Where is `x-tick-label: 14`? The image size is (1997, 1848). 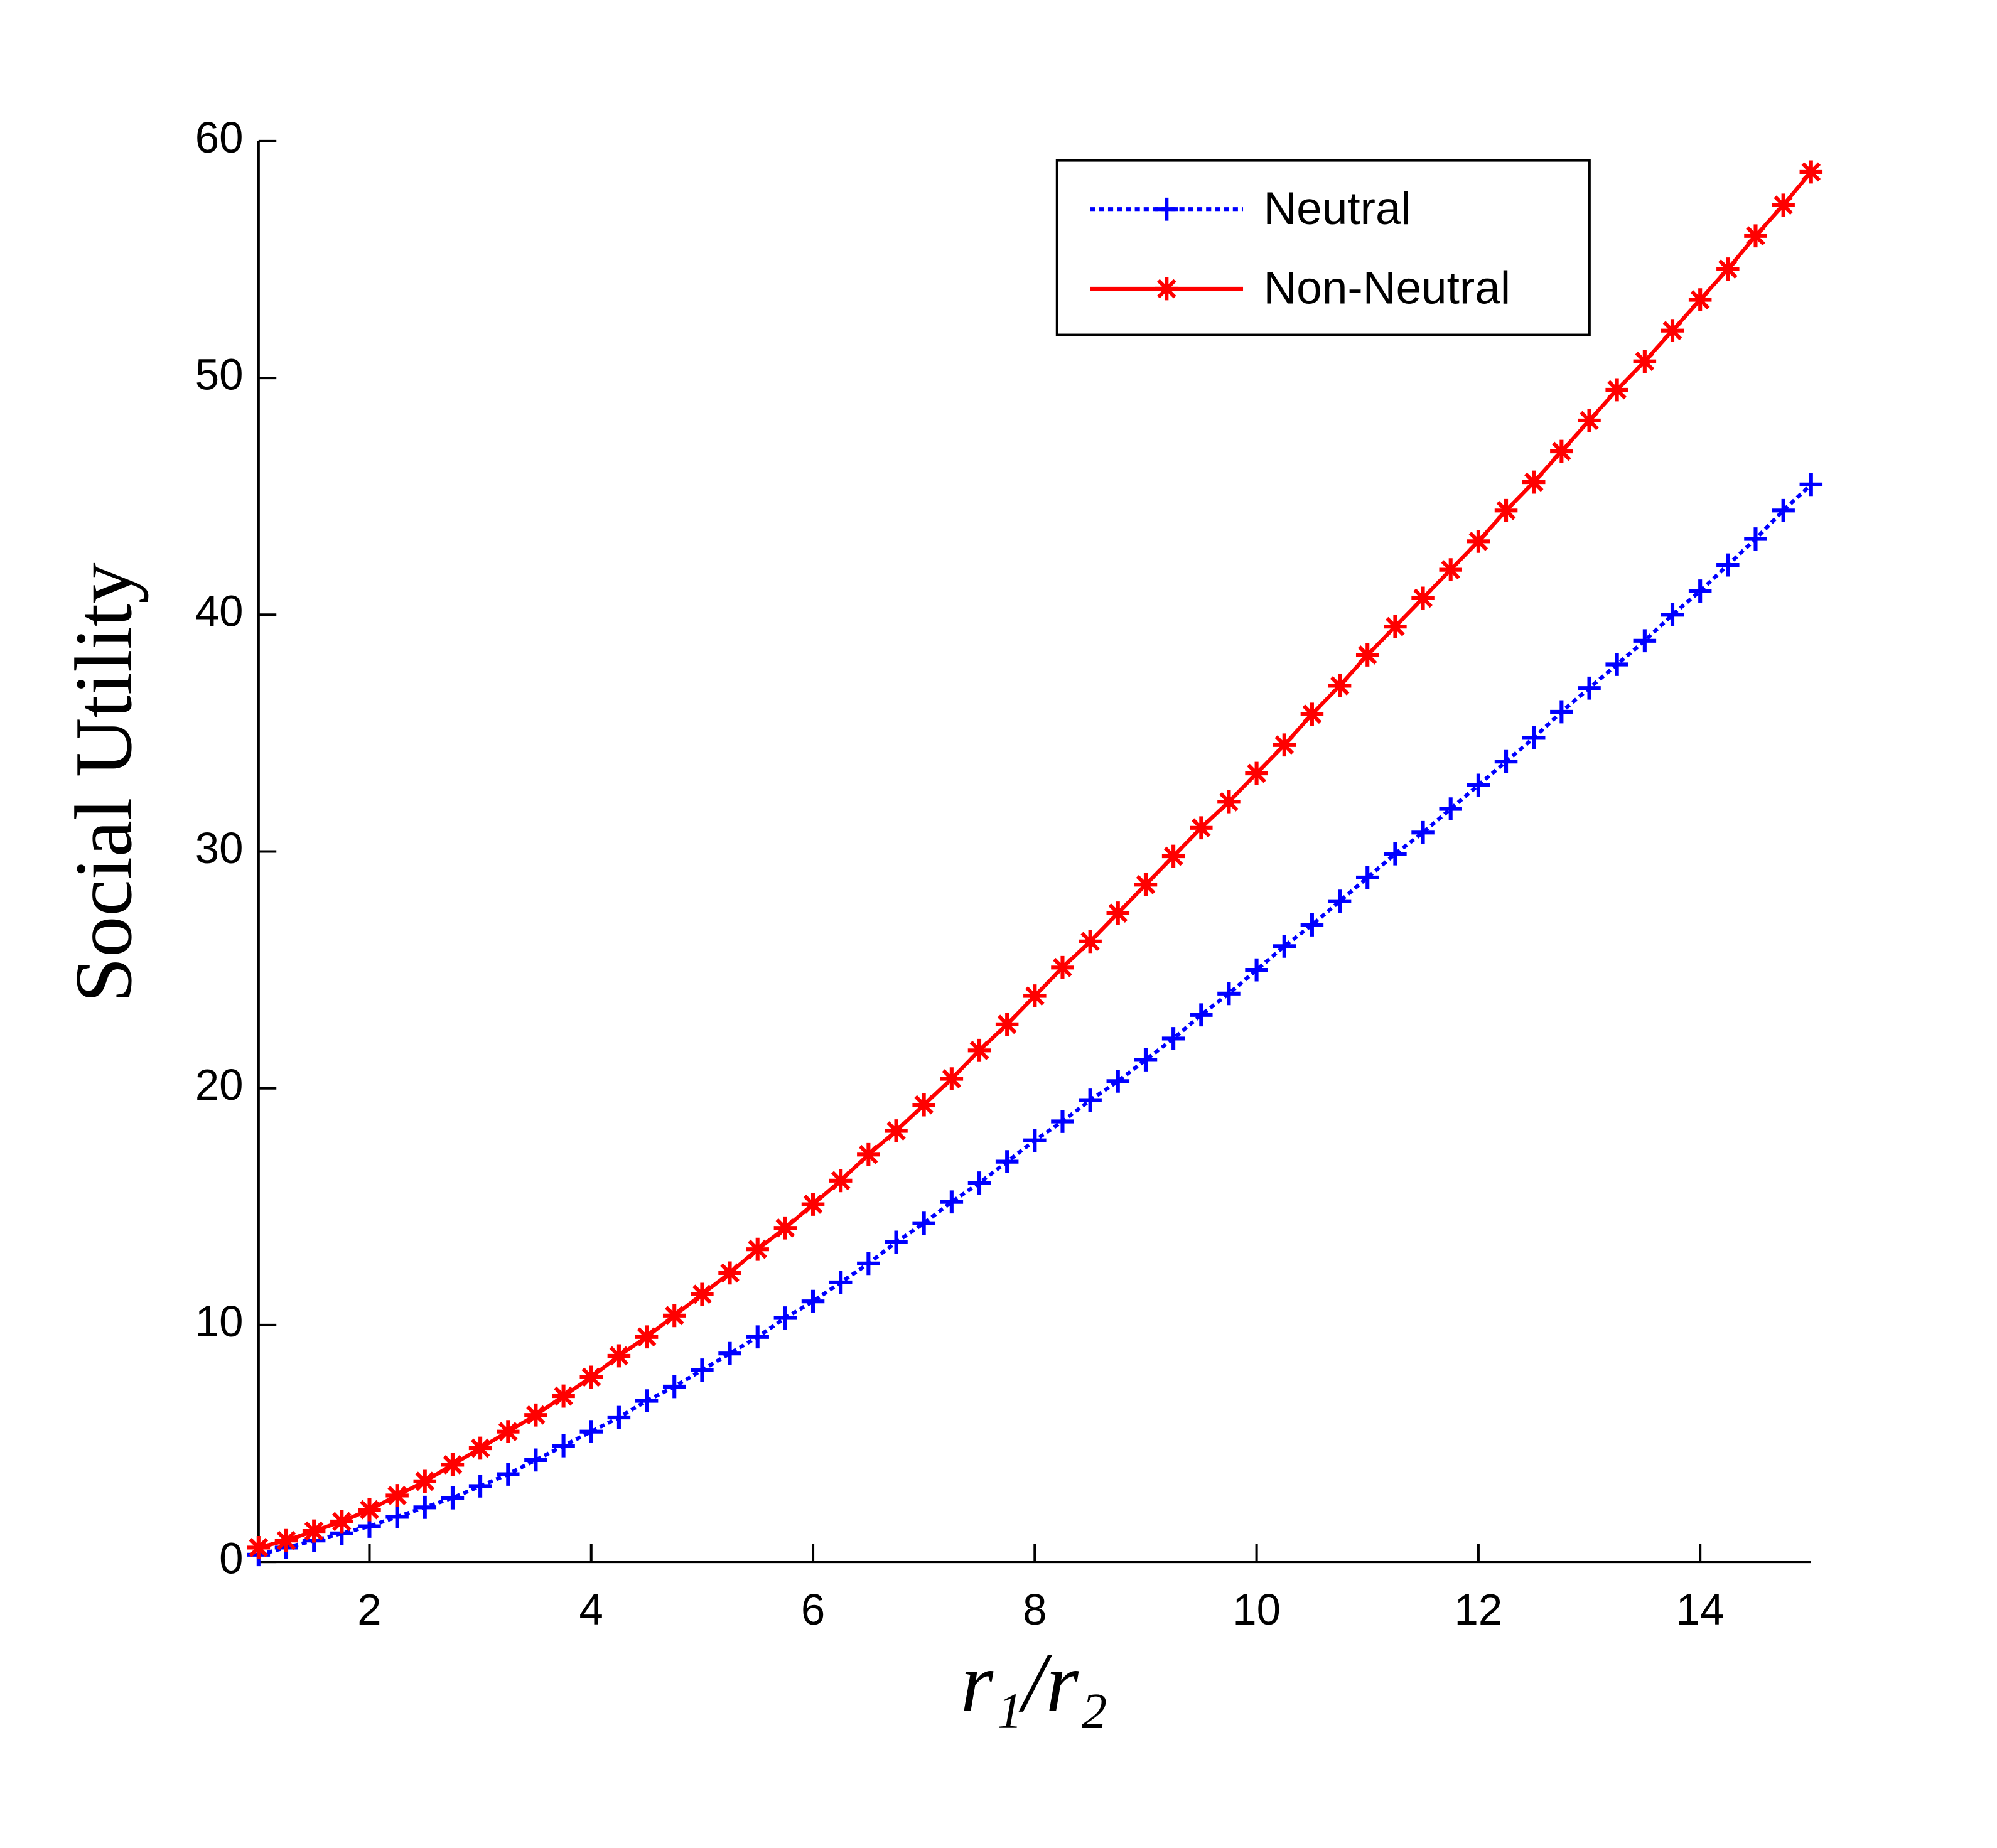
x-tick-label: 14 is located at coordinates (1701, 1609).